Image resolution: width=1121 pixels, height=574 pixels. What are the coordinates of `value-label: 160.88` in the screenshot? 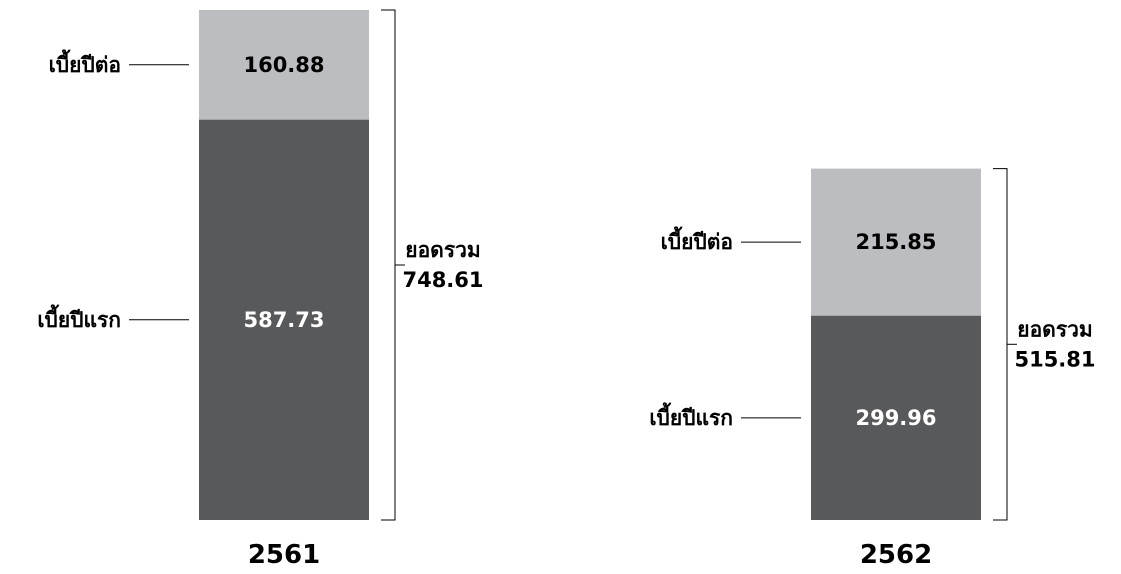 It's located at (283, 65).